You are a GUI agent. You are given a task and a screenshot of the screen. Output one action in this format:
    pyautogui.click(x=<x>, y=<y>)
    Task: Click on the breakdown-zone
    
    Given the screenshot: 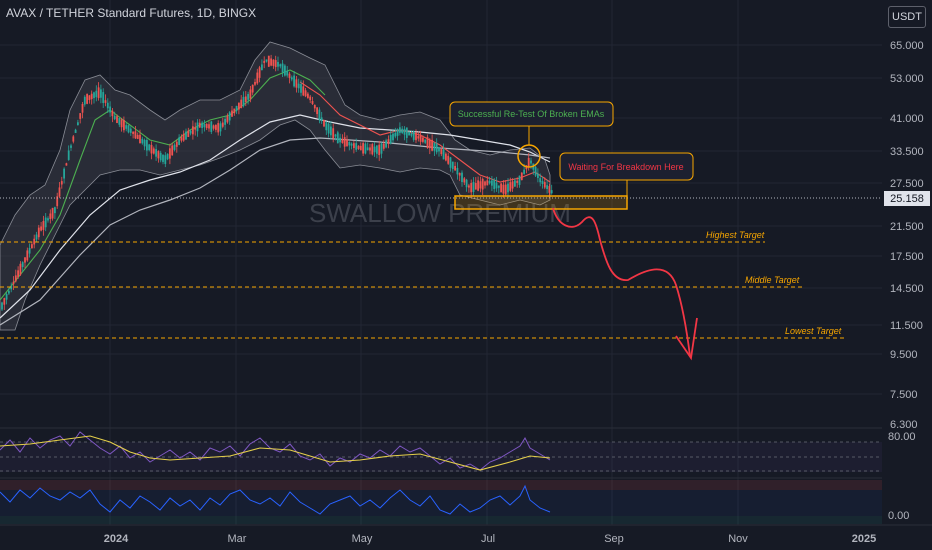 What is the action you would take?
    pyautogui.click(x=541, y=202)
    